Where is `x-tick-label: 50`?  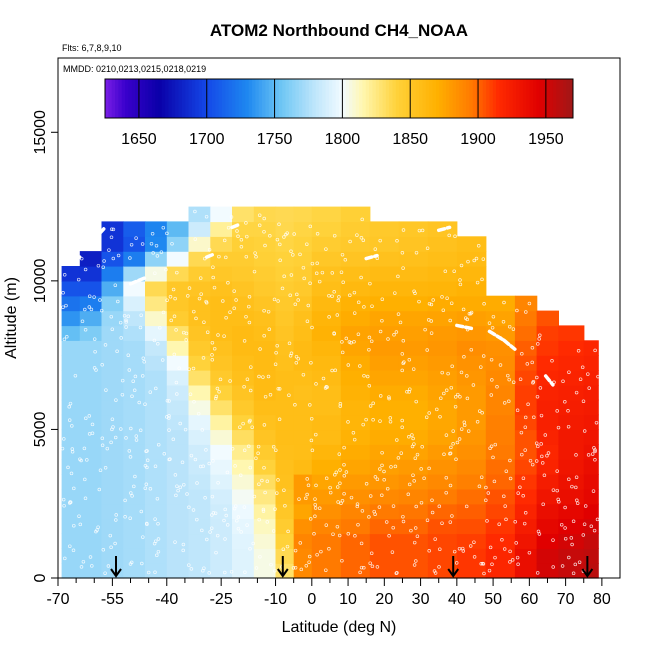 x-tick-label: 50 is located at coordinates (493, 599).